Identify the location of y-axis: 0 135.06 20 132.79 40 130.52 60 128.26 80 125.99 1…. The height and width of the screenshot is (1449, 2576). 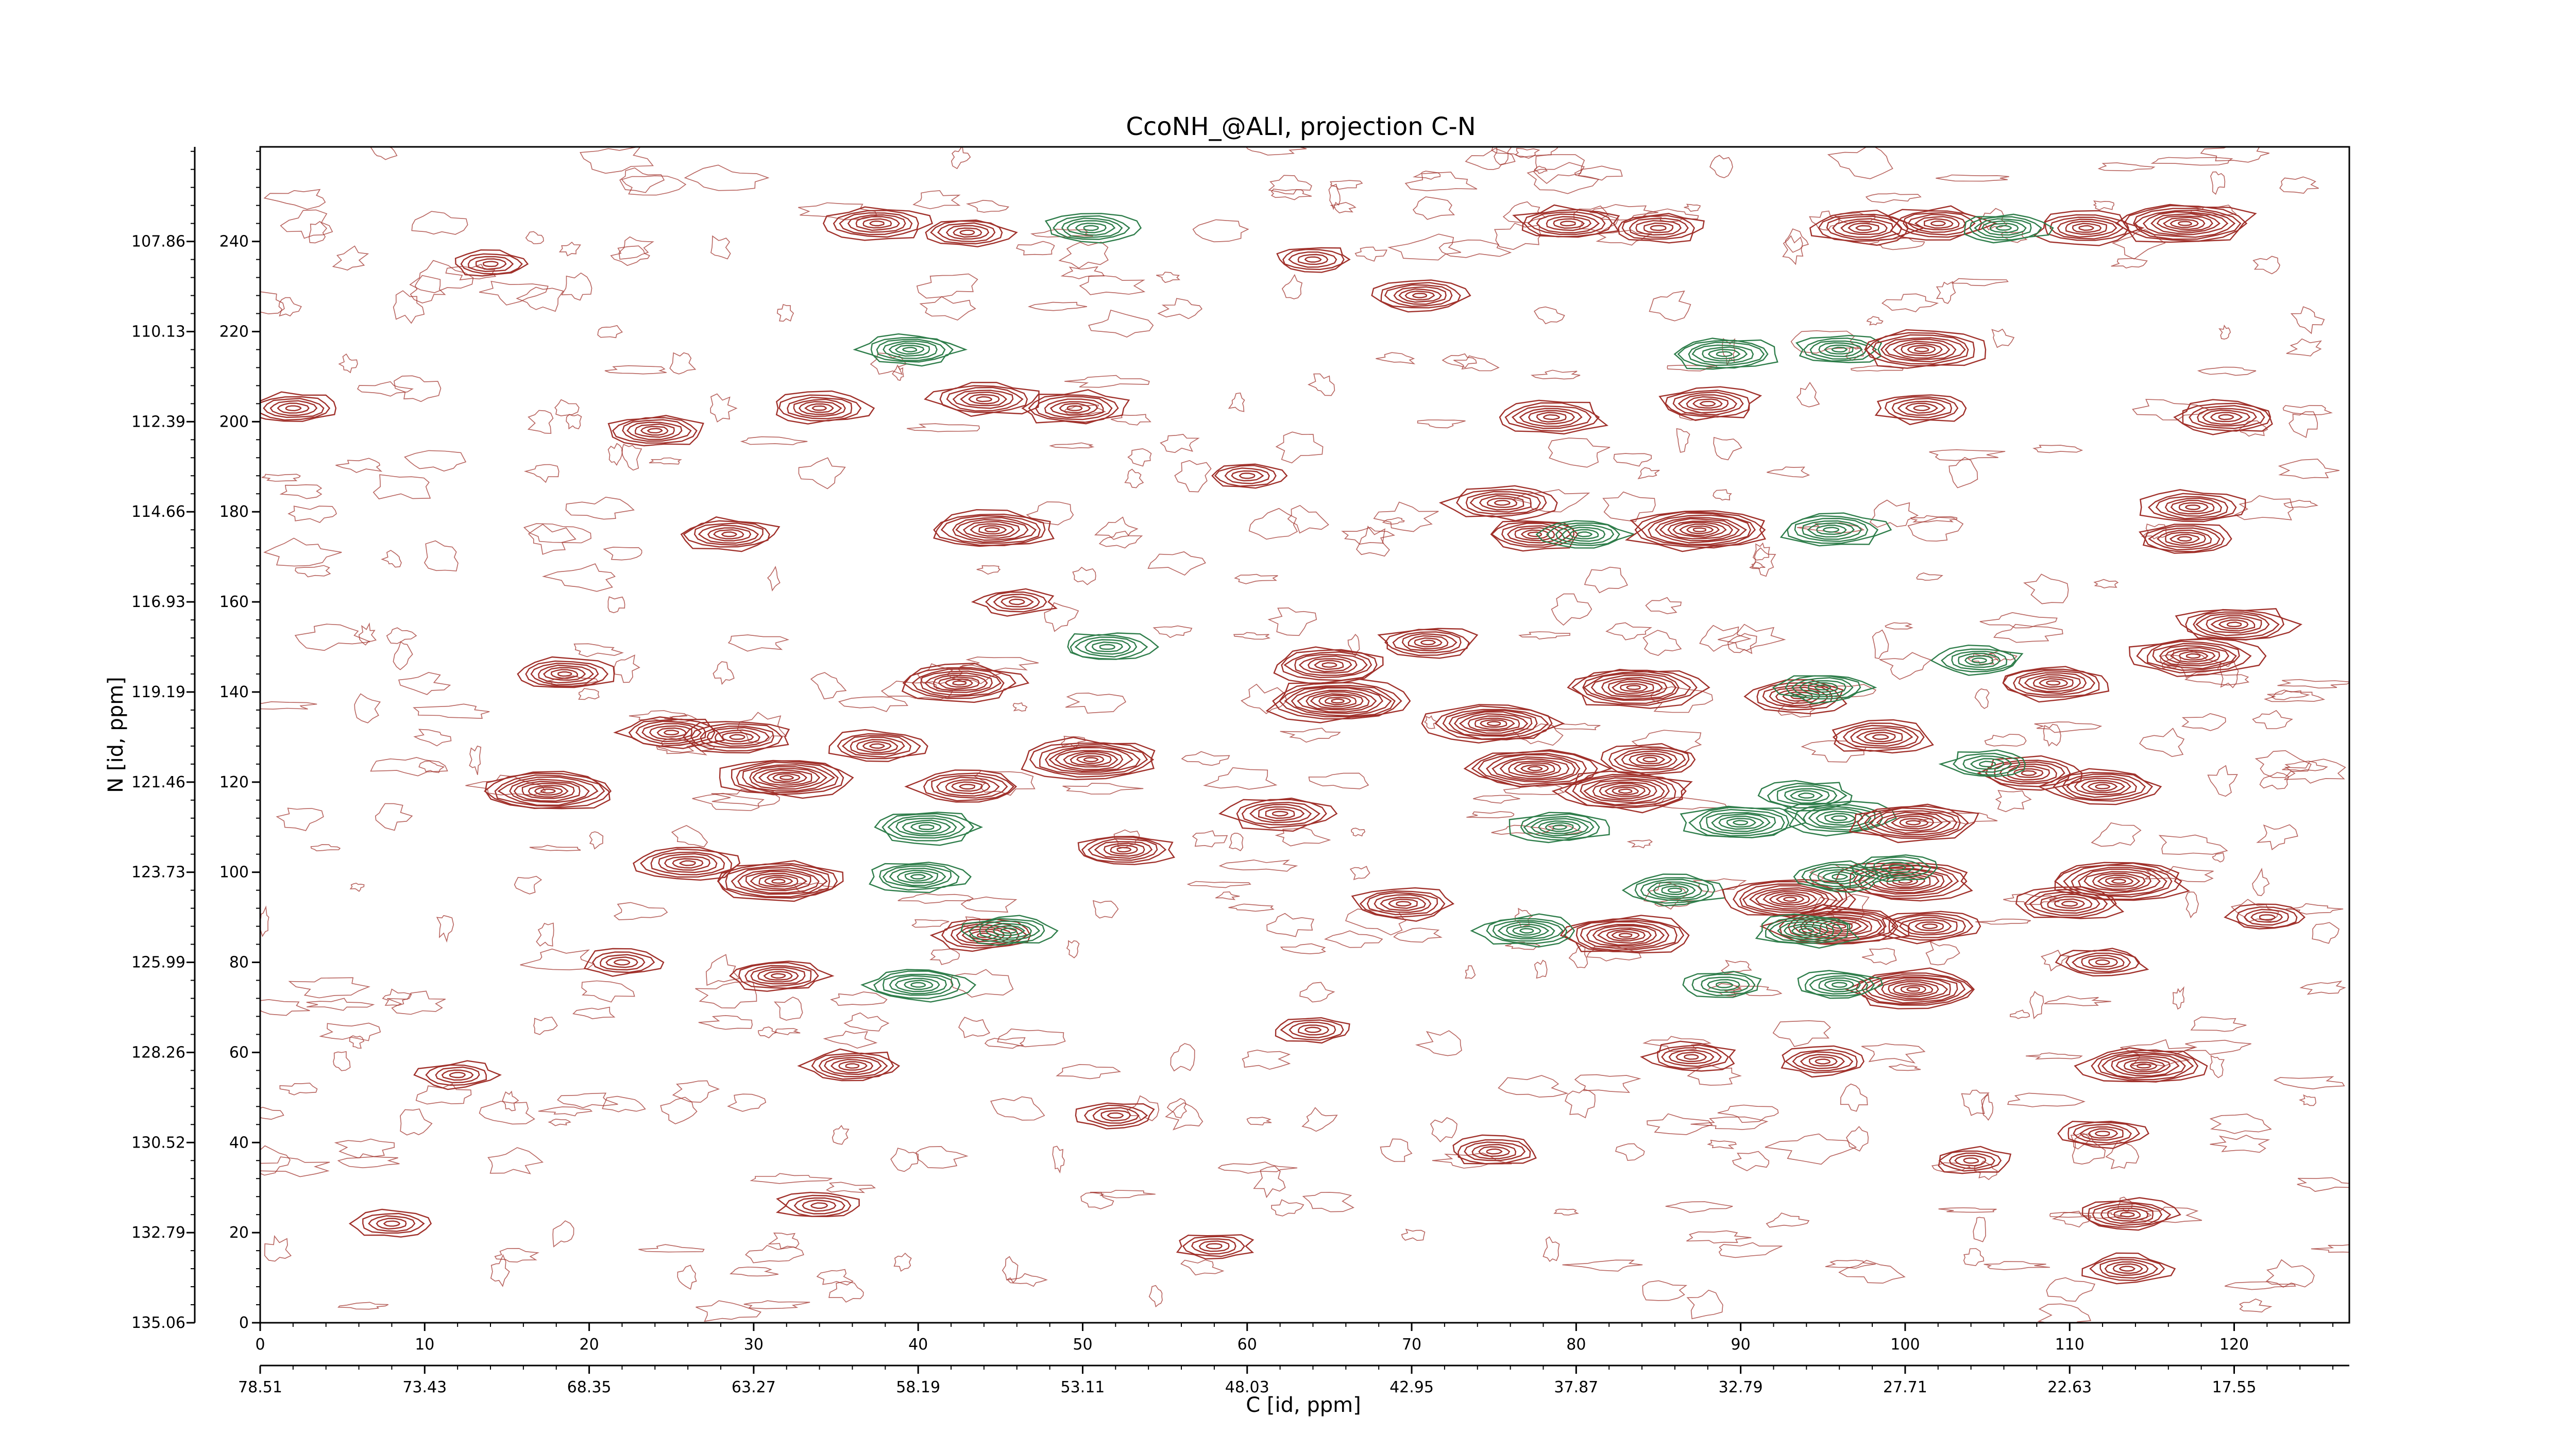
(195, 739).